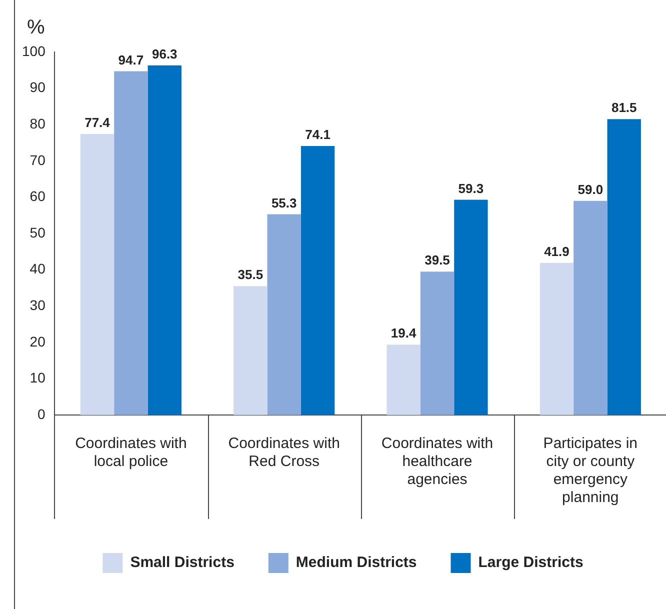  Describe the element at coordinates (34, 50) in the screenshot. I see `y-tick-label: 100` at that location.